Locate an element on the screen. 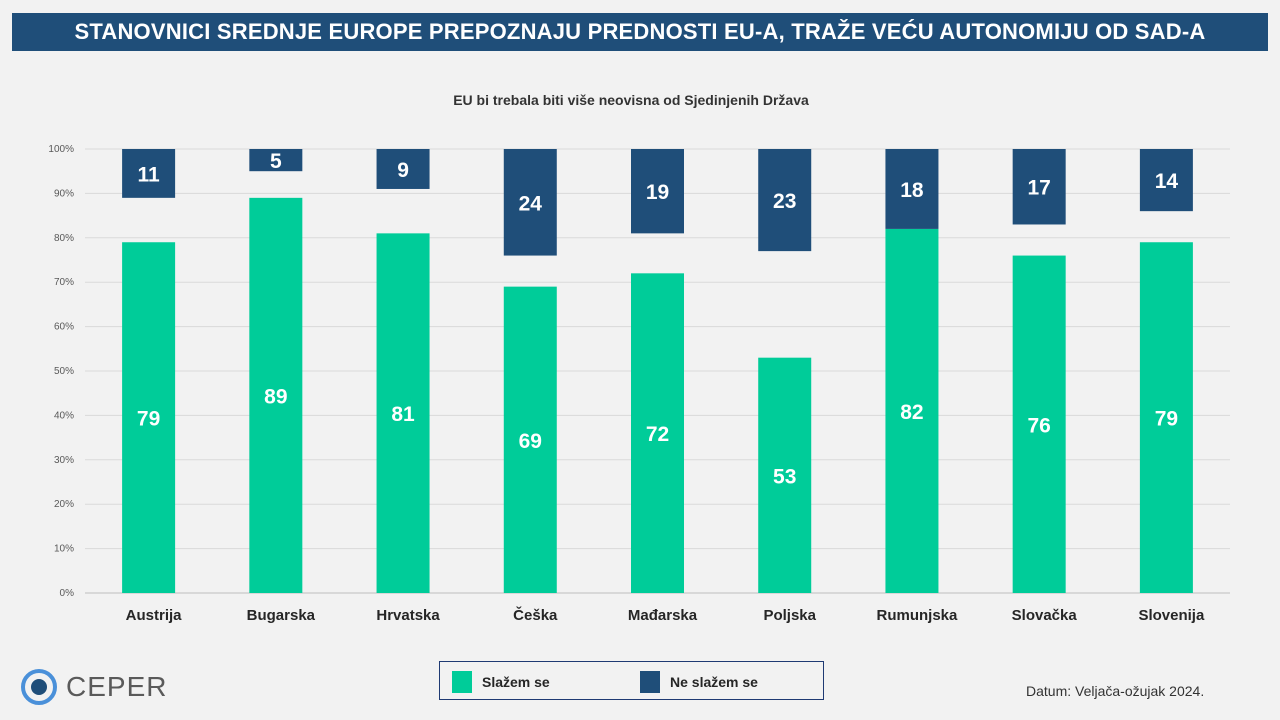 This screenshot has height=720, width=1280. y-tick-label: 50% is located at coordinates (64, 371).